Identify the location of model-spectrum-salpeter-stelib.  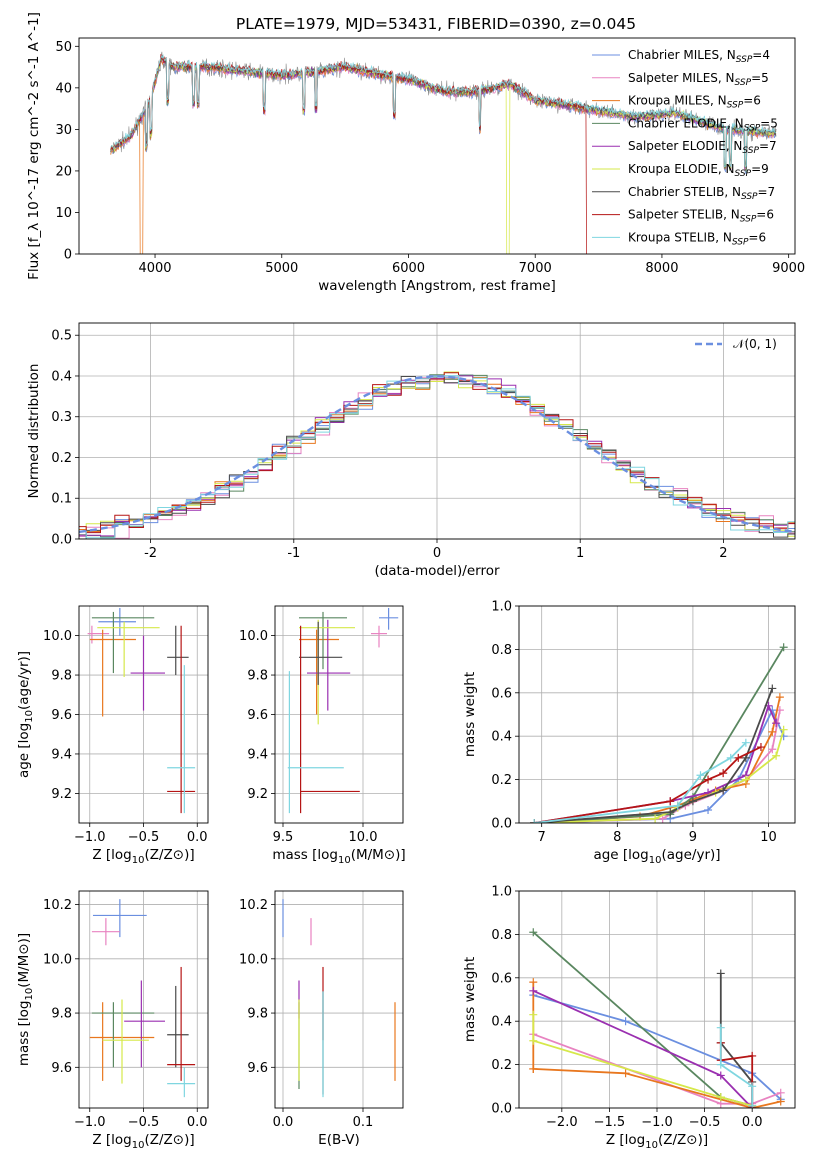
(349, 153).